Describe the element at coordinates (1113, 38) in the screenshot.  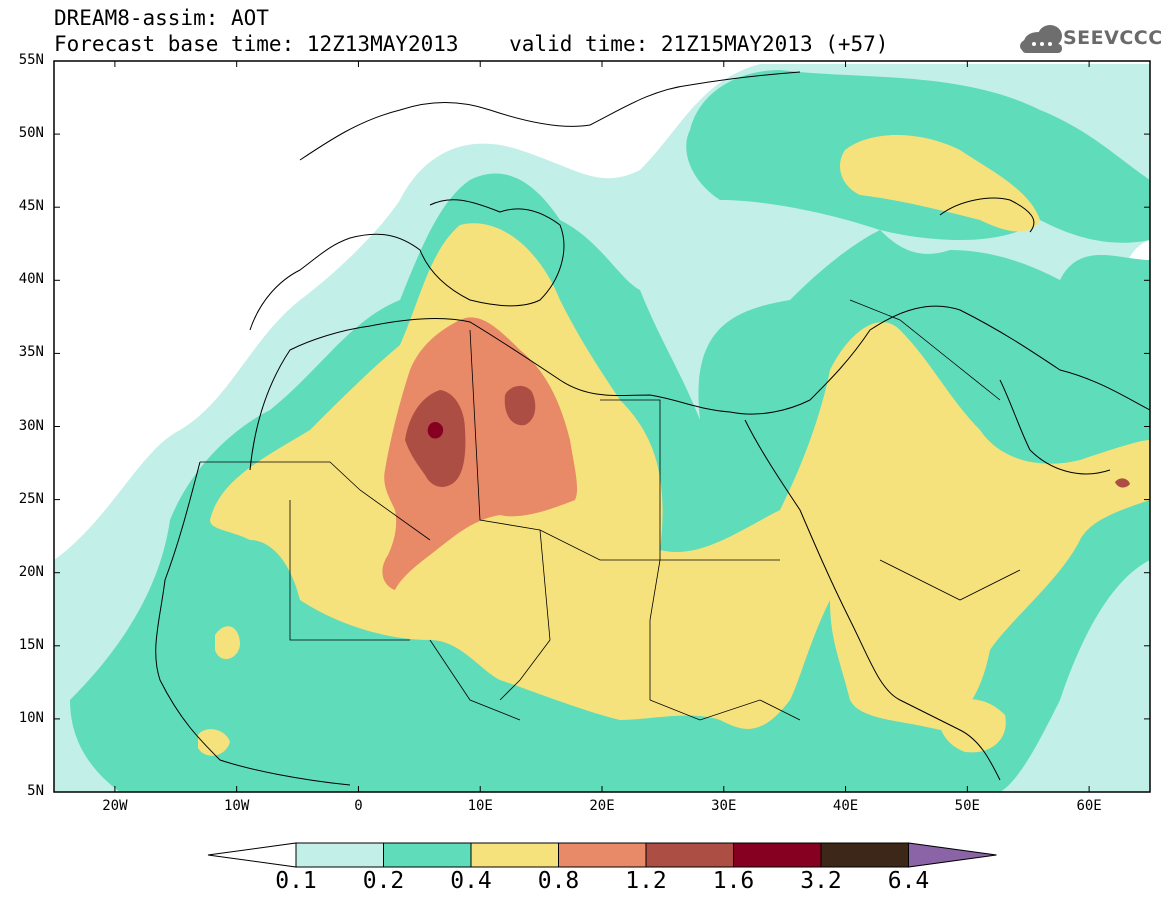
I see `logo-text: SEEVCCC` at that location.